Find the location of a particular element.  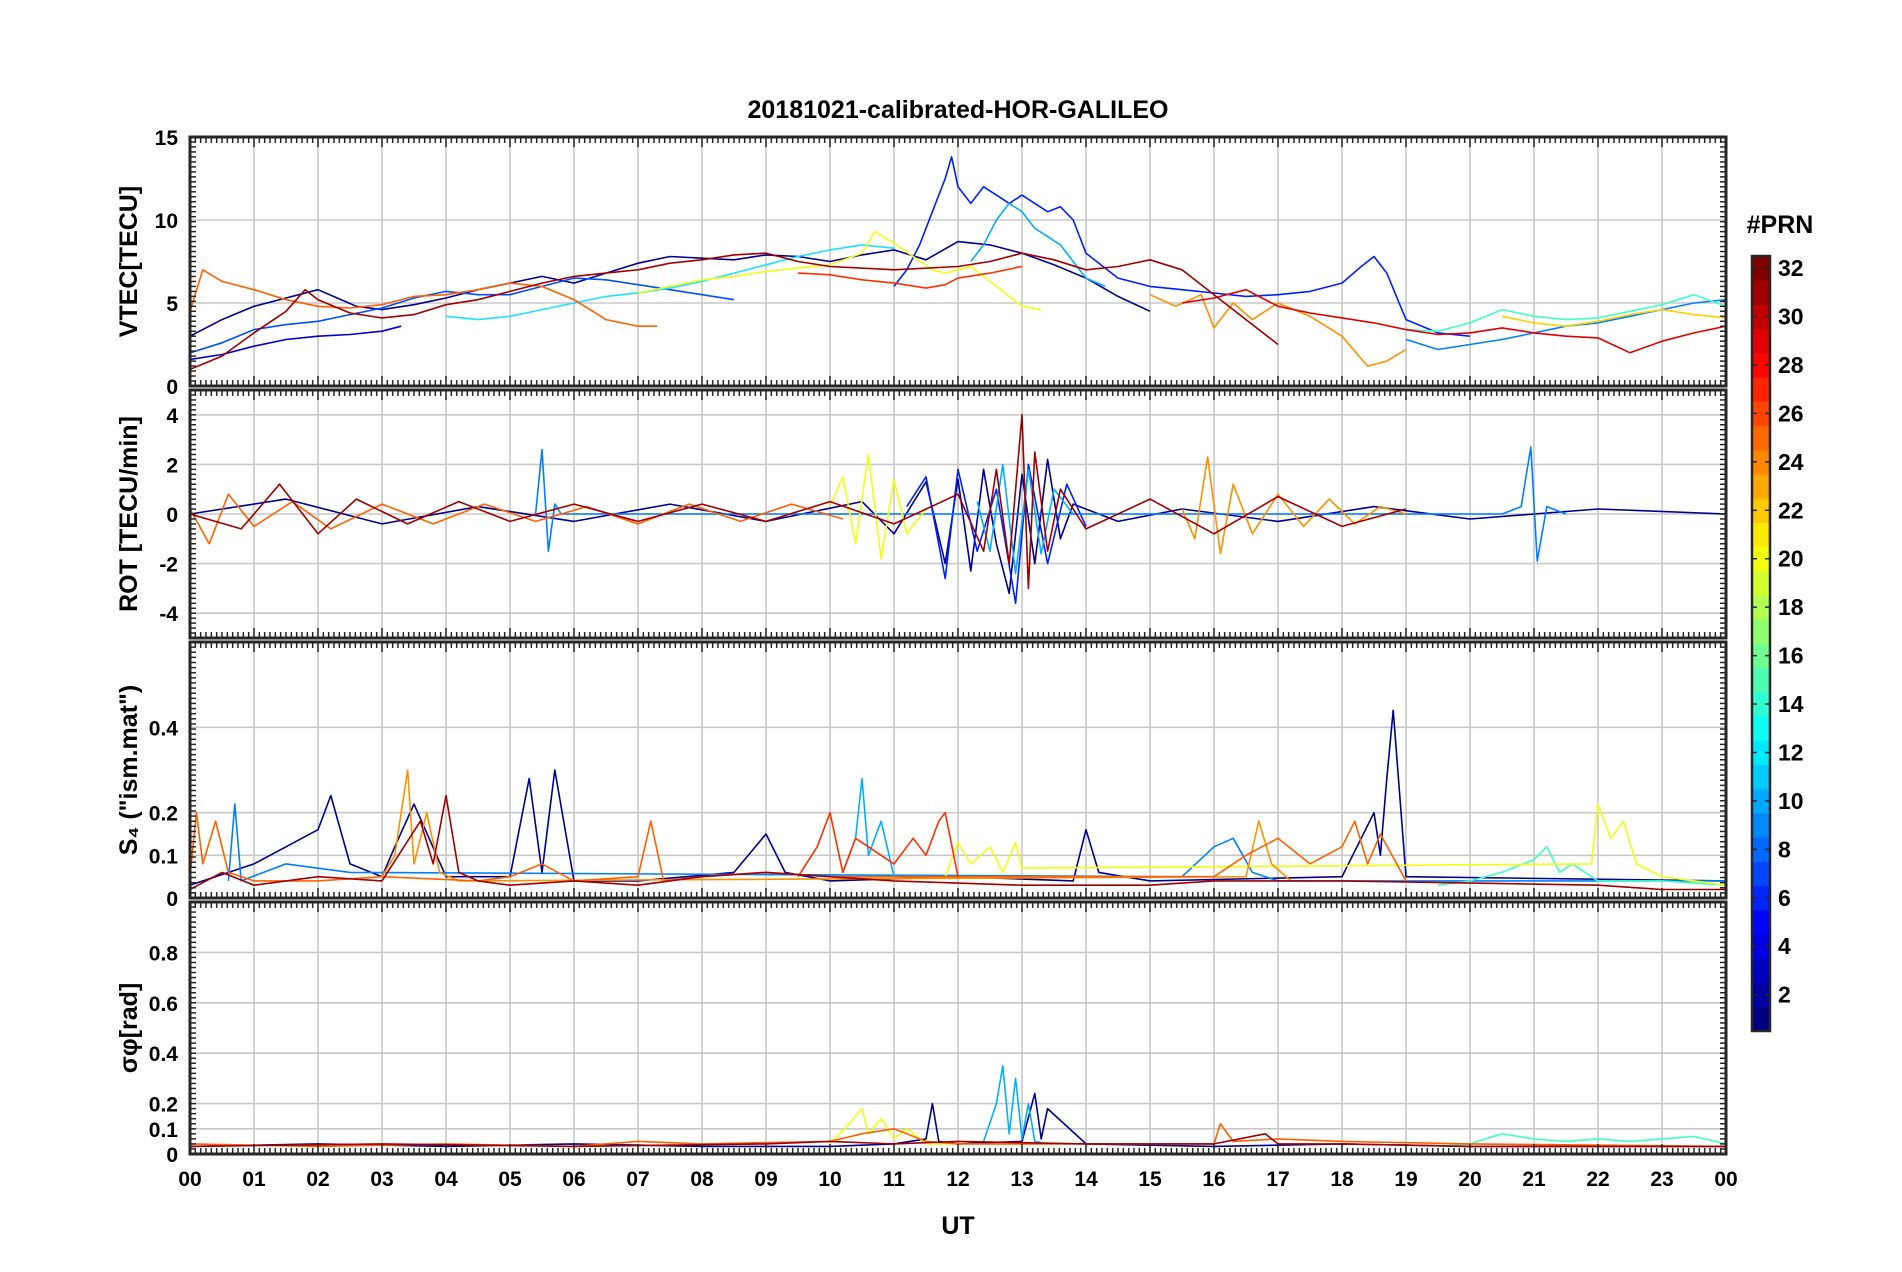

y-tick-label: 10 is located at coordinates (166, 221).